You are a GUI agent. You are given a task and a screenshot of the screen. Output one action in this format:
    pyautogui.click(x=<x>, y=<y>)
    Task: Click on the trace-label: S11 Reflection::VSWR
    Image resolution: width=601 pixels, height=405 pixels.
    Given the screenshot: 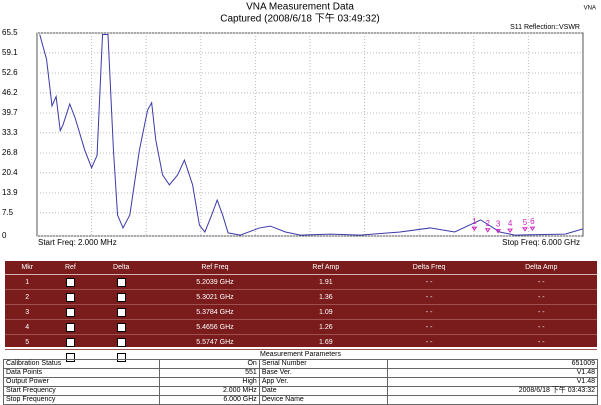 What is the action you would take?
    pyautogui.click(x=545, y=27)
    